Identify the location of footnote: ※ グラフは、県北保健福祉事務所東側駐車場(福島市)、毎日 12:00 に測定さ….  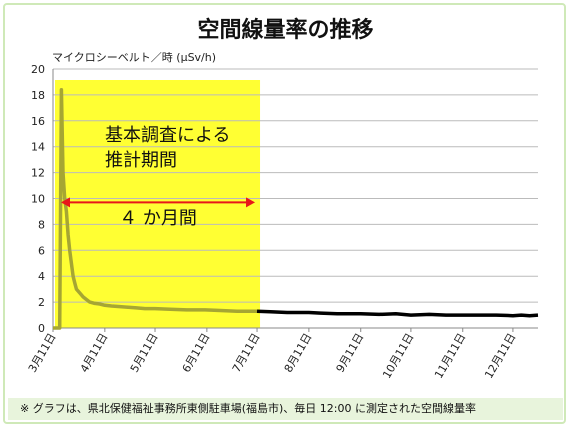
(285, 409).